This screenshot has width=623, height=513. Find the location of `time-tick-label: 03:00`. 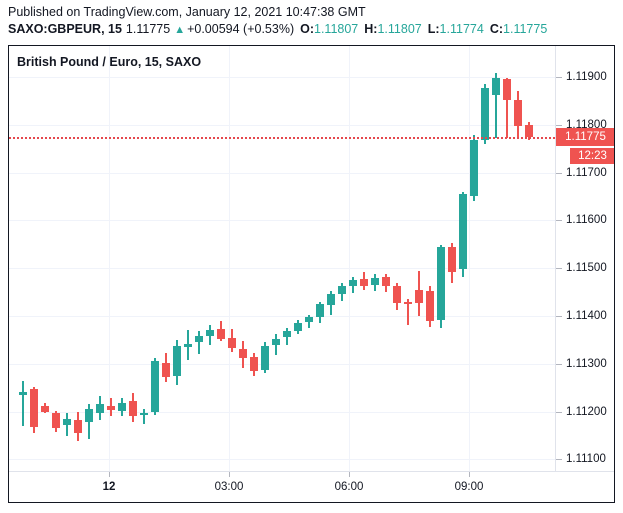

time-tick-label: 03:00 is located at coordinates (229, 487).